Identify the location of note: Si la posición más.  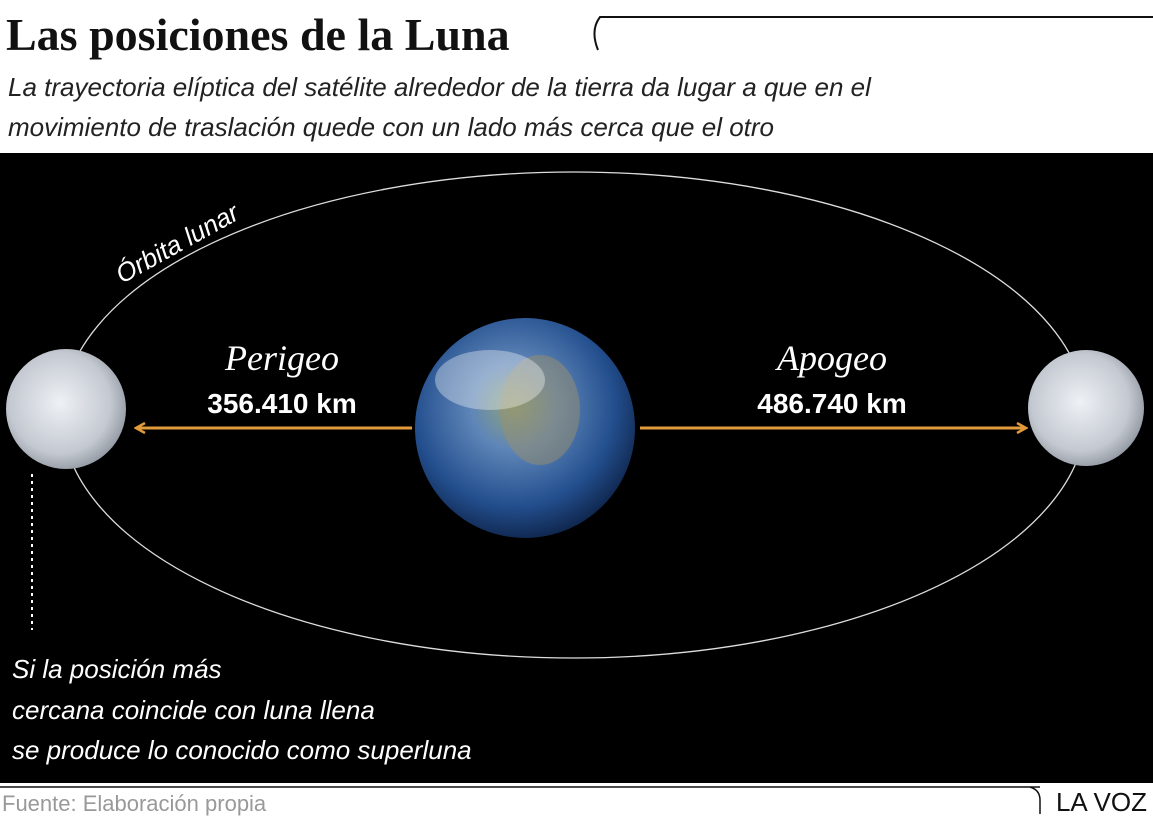
(117, 669).